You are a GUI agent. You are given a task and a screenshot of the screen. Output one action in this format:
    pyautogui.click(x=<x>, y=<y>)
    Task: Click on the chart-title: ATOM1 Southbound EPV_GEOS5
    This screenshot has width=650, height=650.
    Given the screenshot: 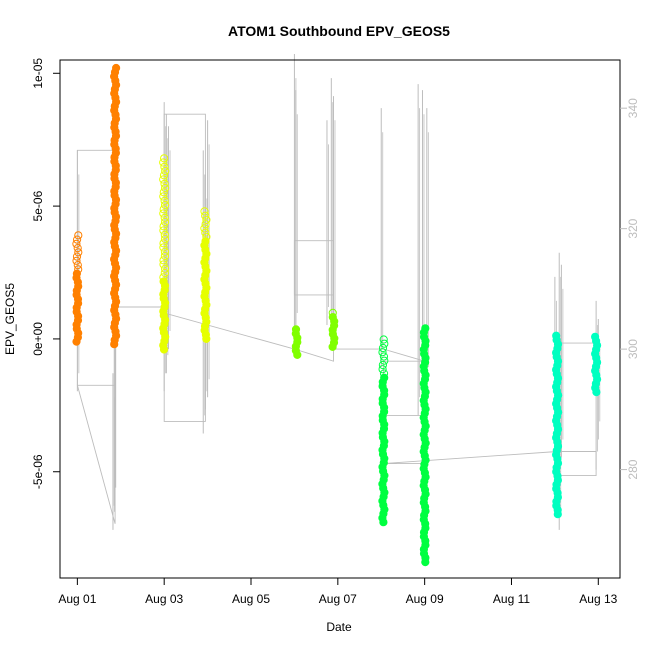 What is the action you would take?
    pyautogui.click(x=339, y=31)
    